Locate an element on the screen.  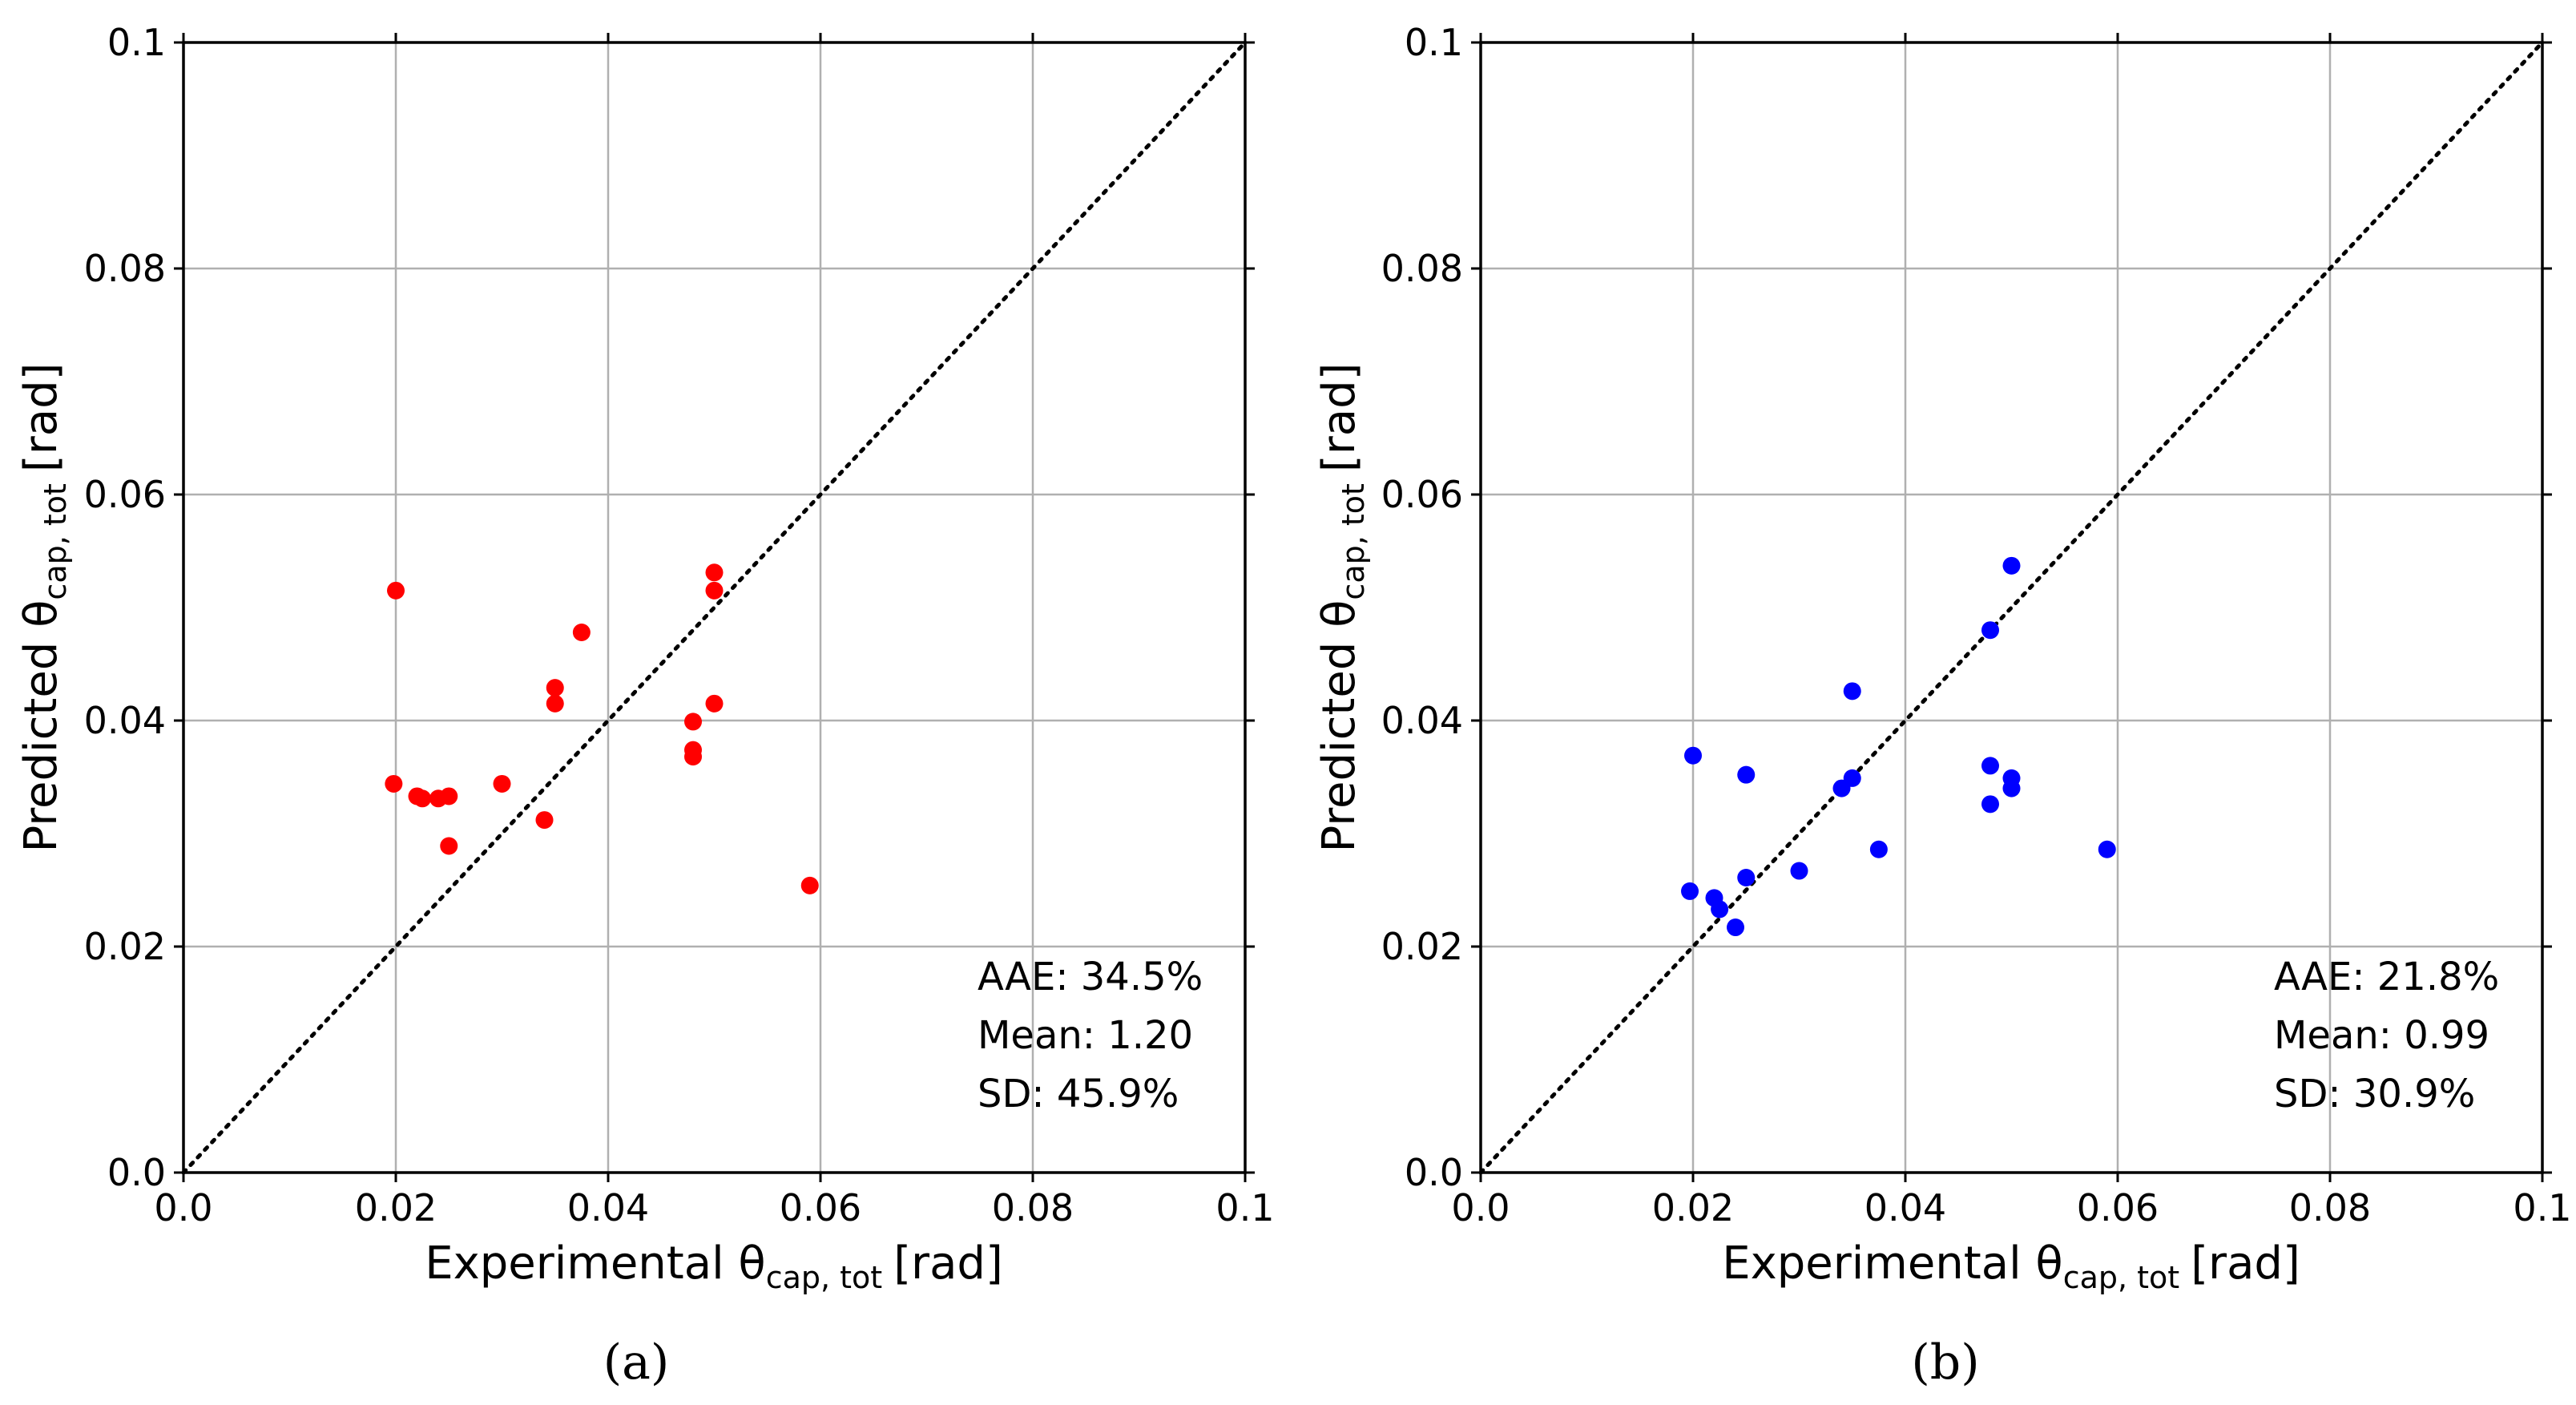
stat-sd: SD: 30.9% is located at coordinates (2374, 1094).